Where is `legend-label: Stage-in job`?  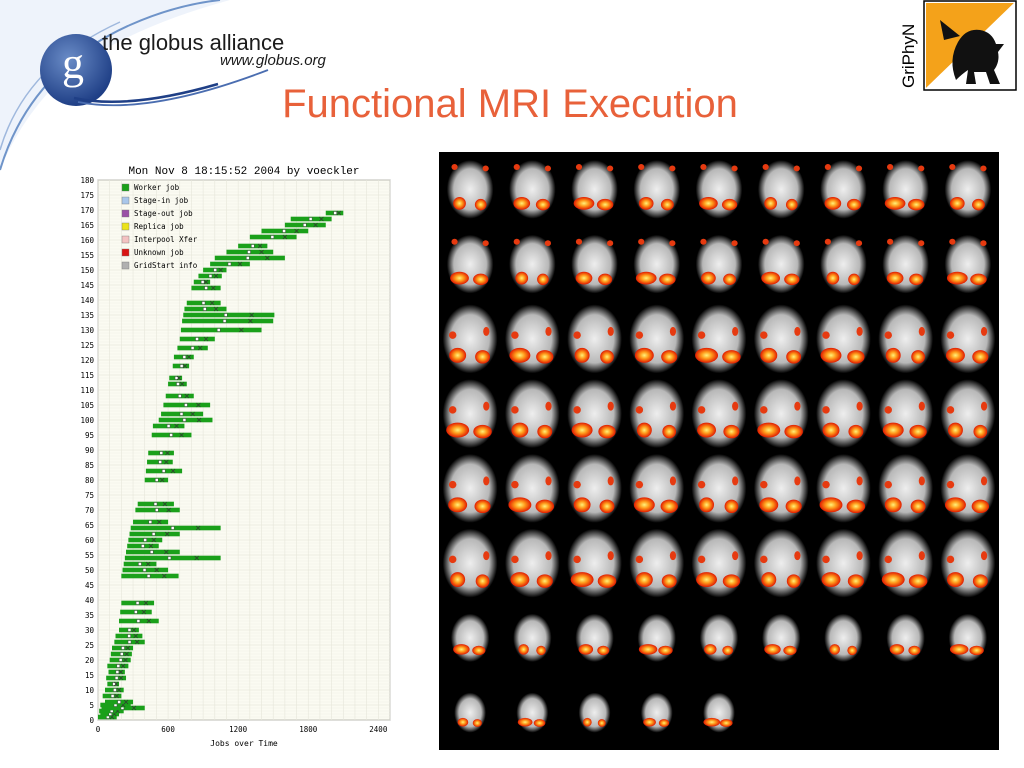
legend-label: Stage-in job is located at coordinates (161, 200).